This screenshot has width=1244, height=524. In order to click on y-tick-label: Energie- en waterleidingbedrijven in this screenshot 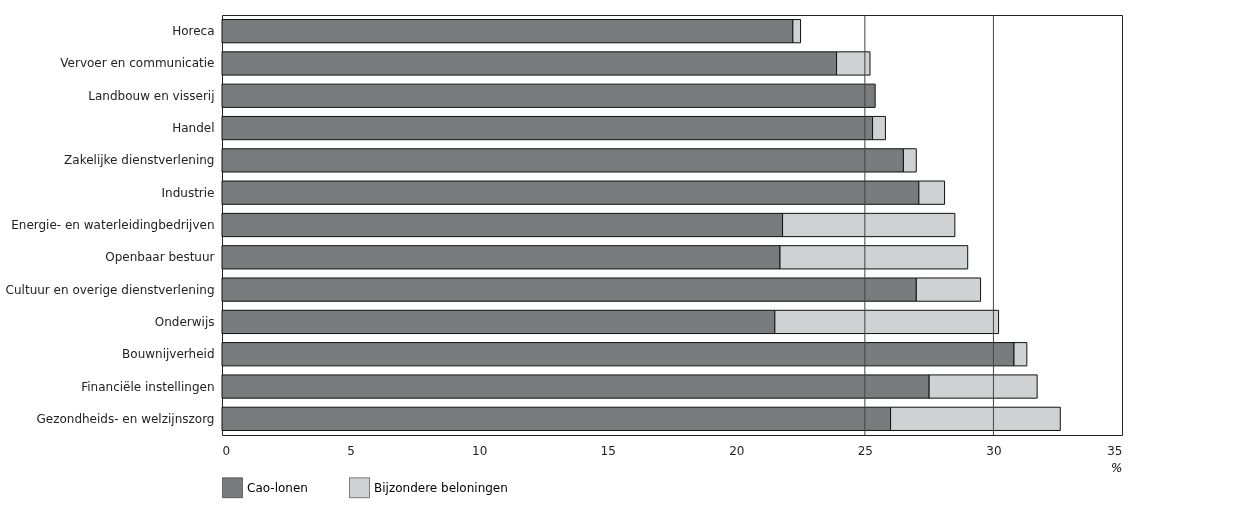, I will do `click(113, 225)`.